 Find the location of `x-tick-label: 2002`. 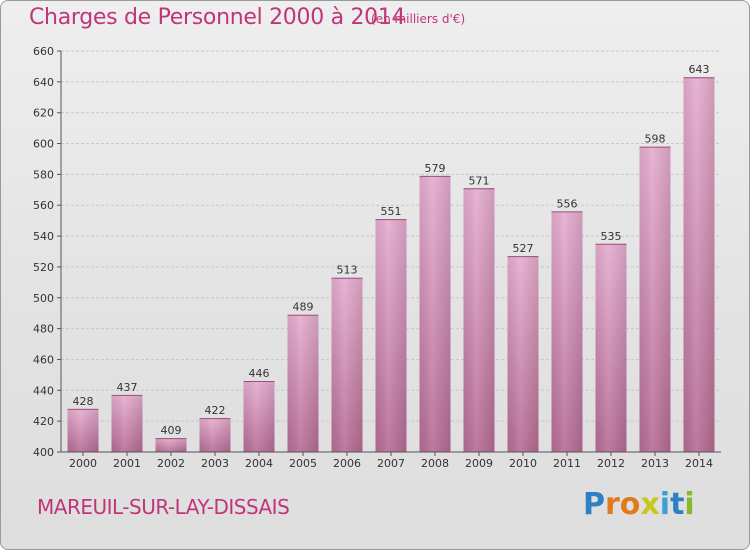

x-tick-label: 2002 is located at coordinates (171, 463).